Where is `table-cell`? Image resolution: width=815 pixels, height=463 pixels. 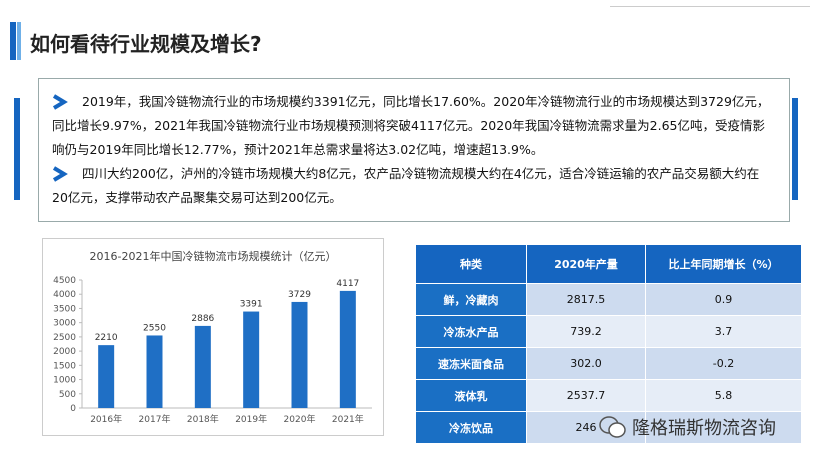 table-cell is located at coordinates (723, 427).